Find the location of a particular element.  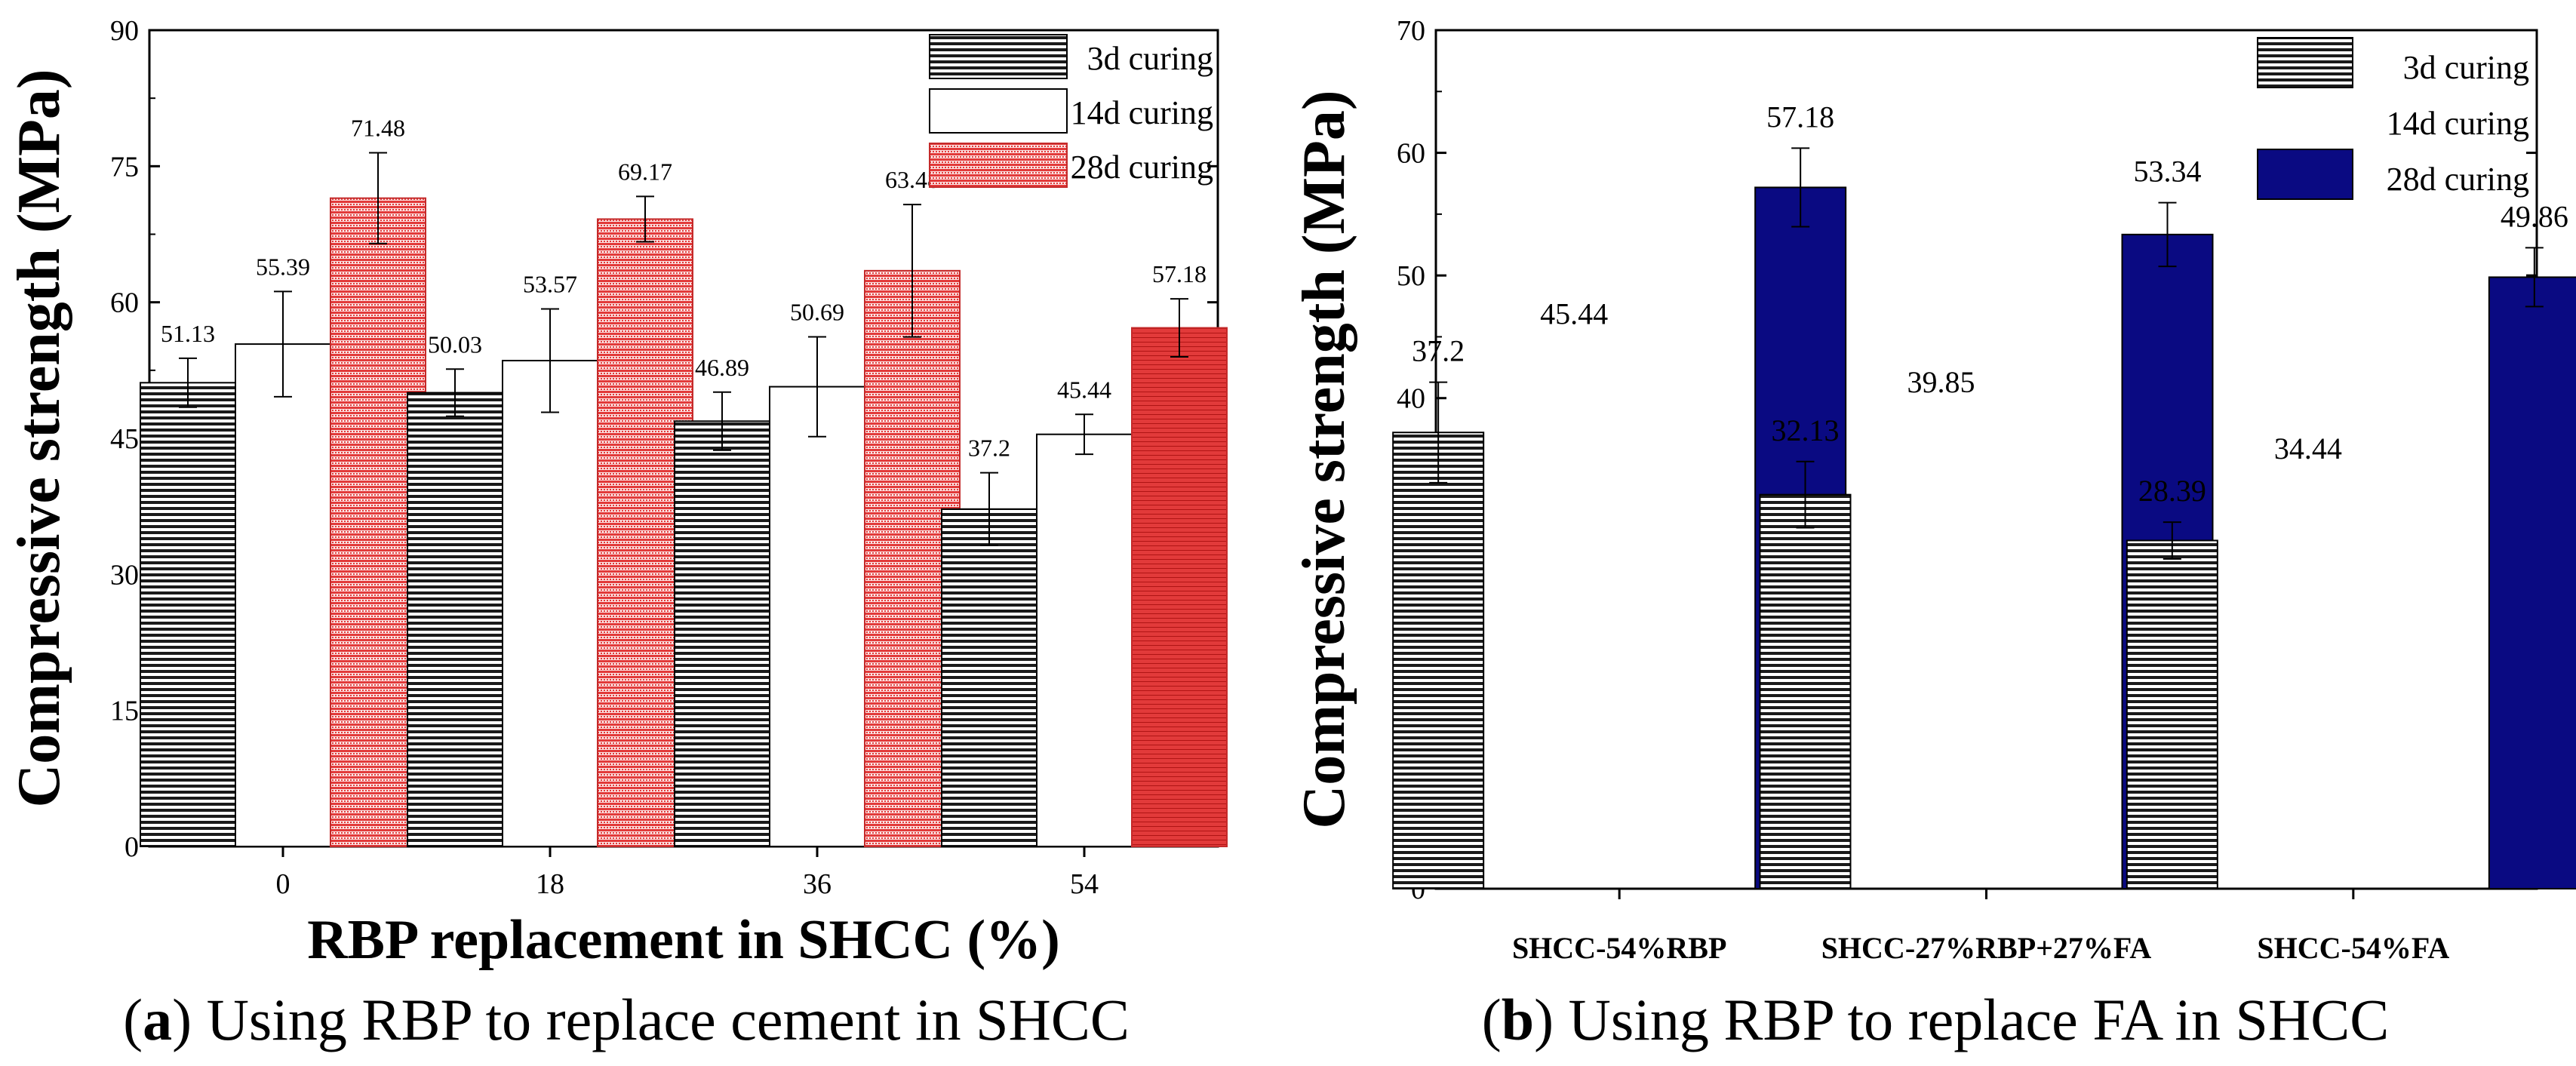

data-label: 69.17 is located at coordinates (645, 171).